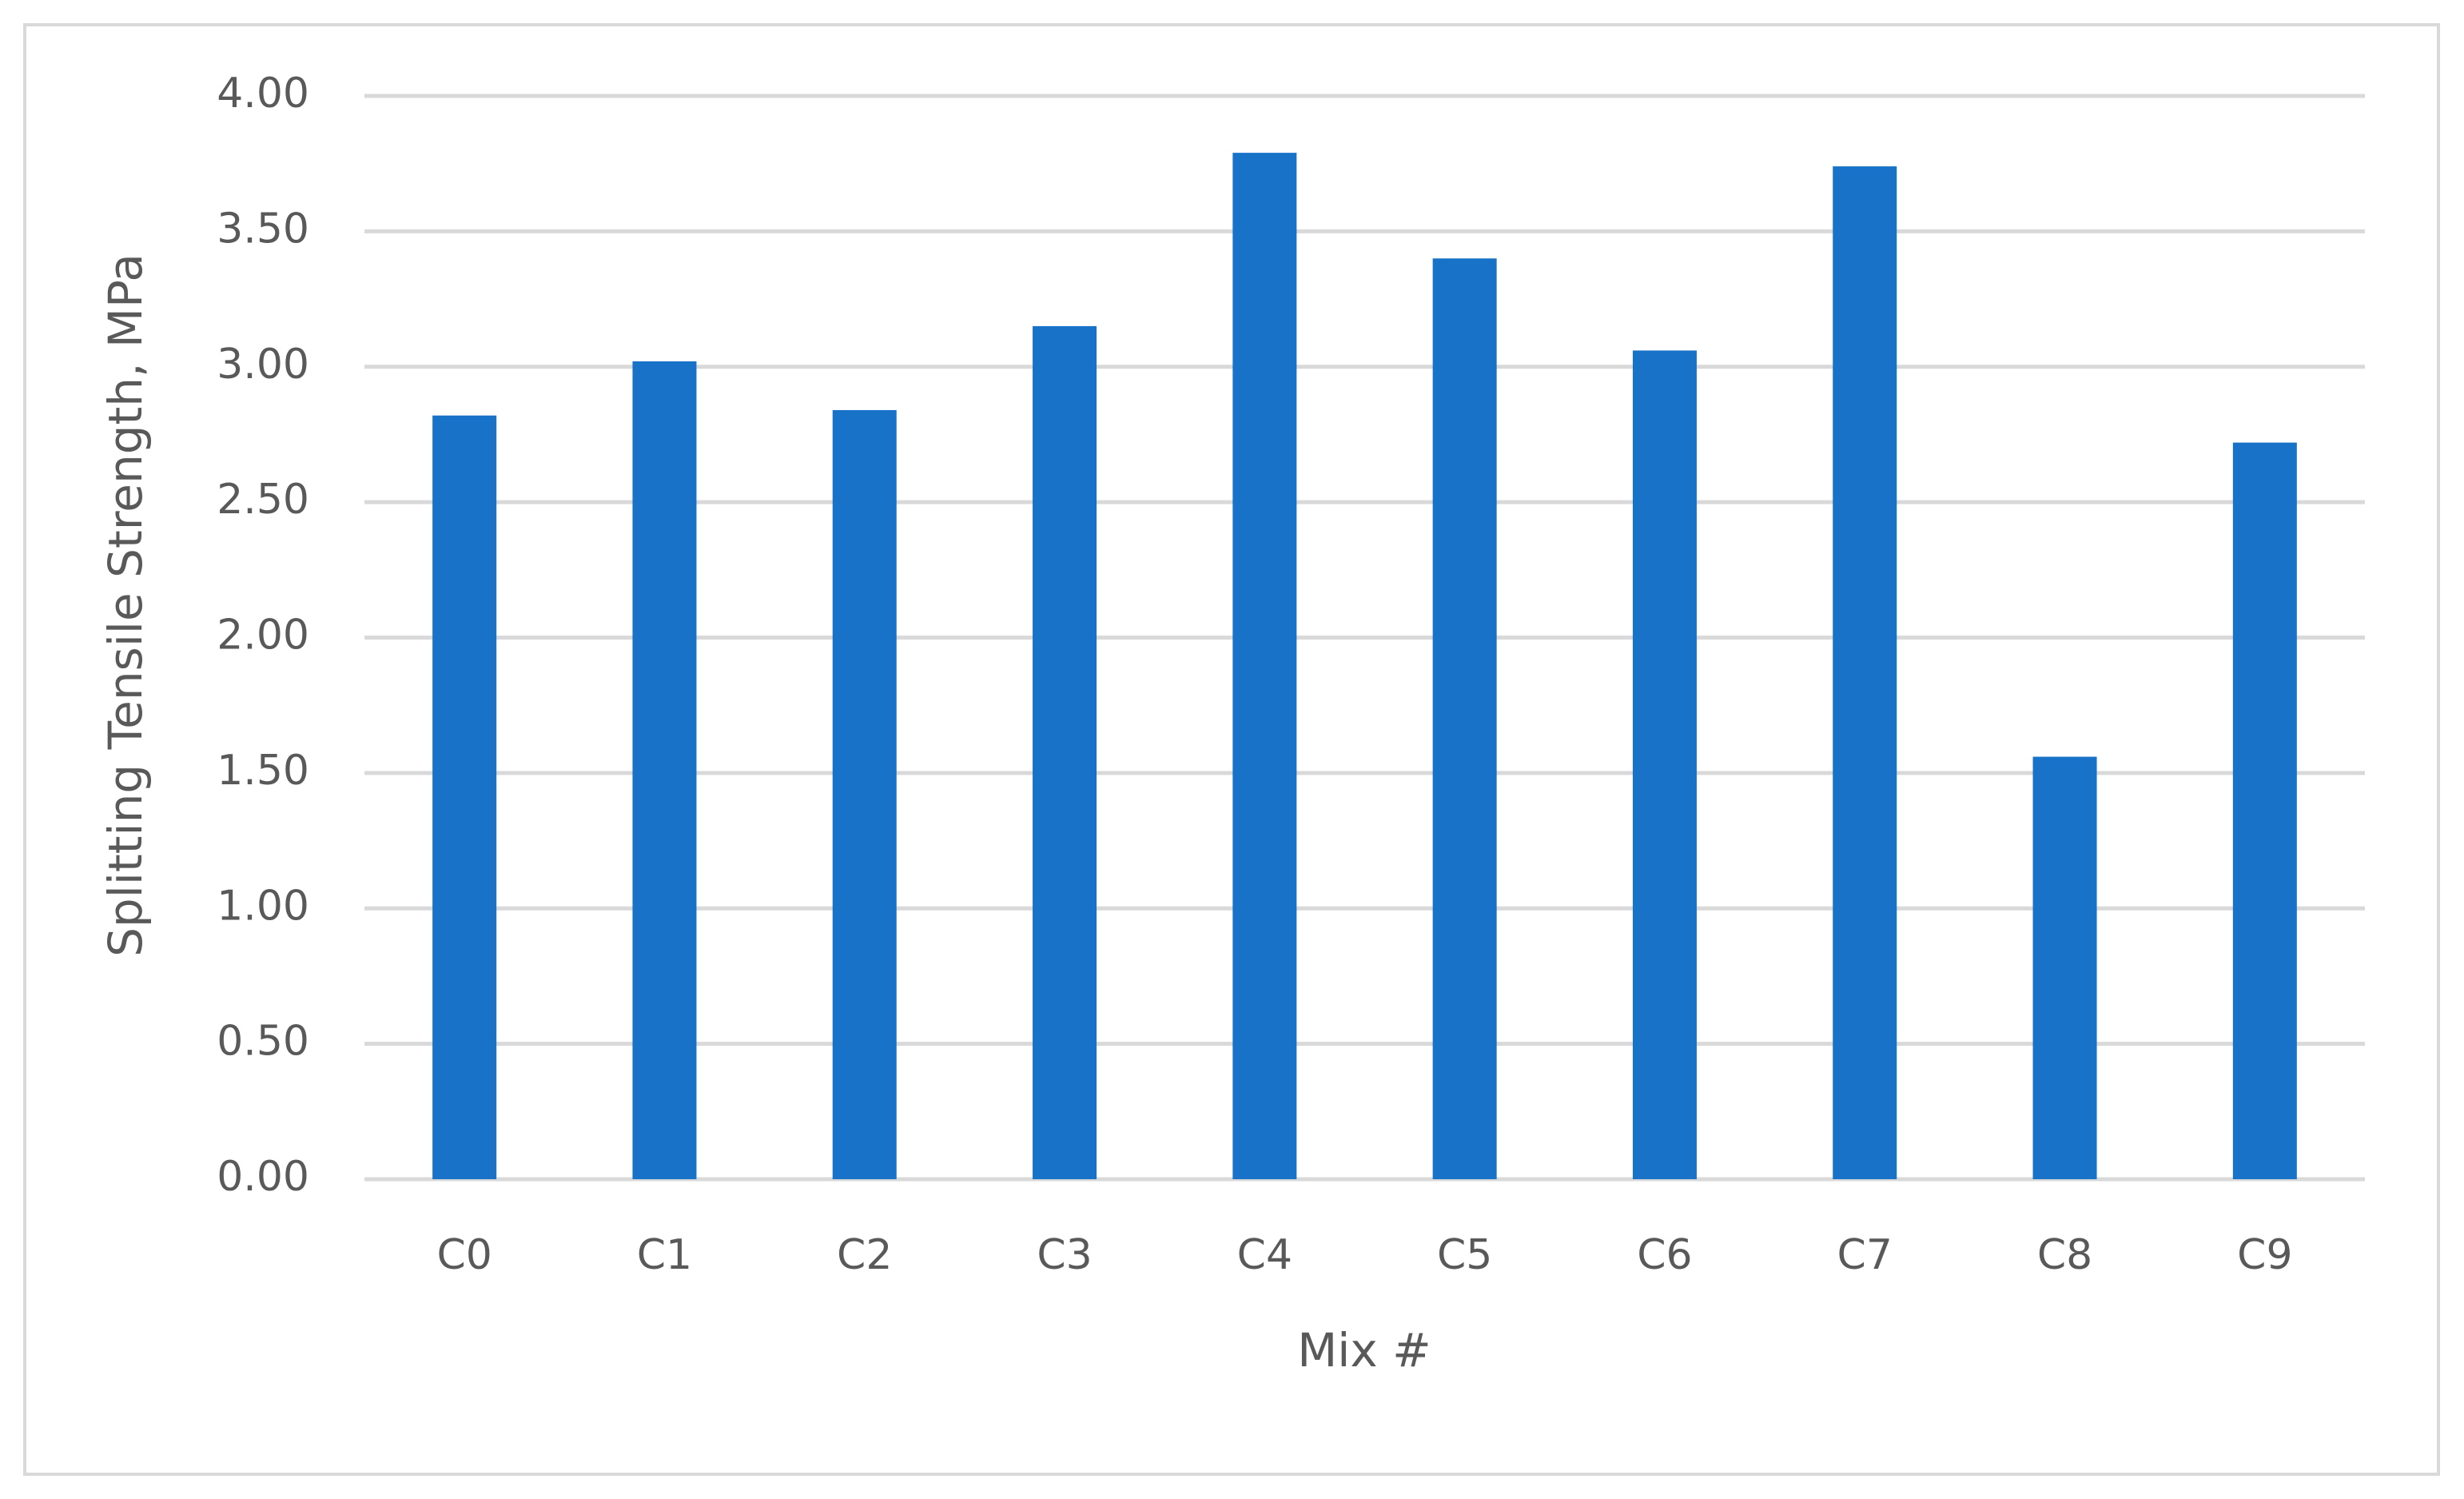  I want to click on y-tick-label: 4.00, so click(263, 94).